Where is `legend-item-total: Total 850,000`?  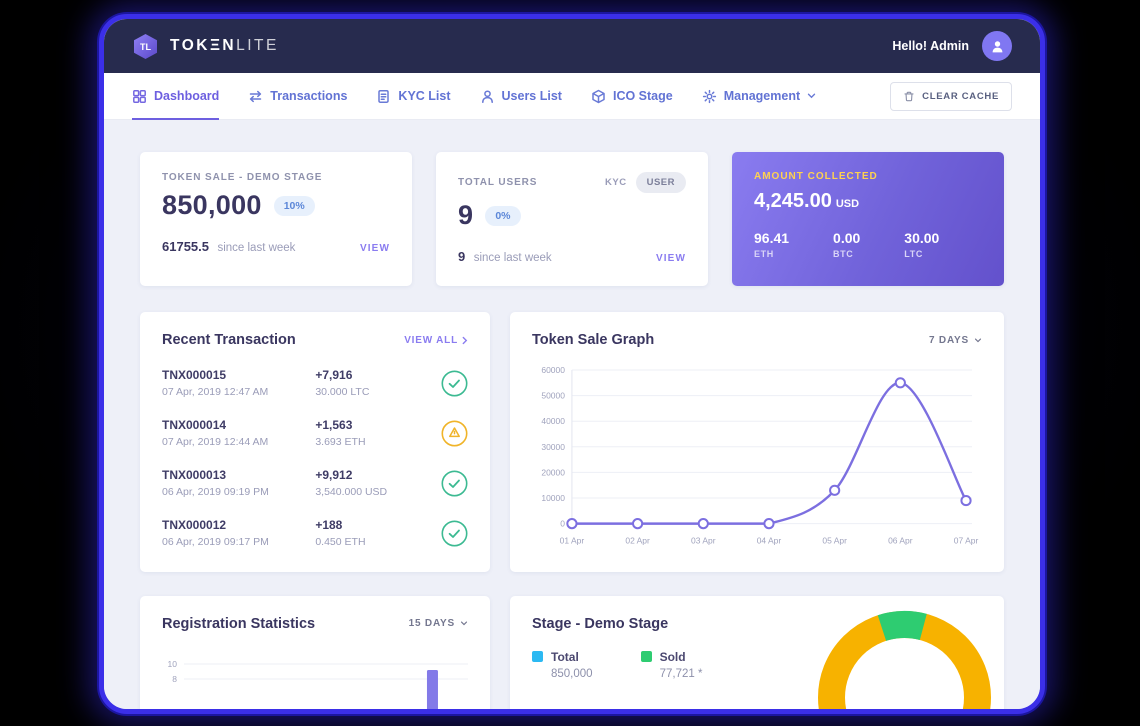 legend-item-total: Total 850,000 is located at coordinates (562, 665).